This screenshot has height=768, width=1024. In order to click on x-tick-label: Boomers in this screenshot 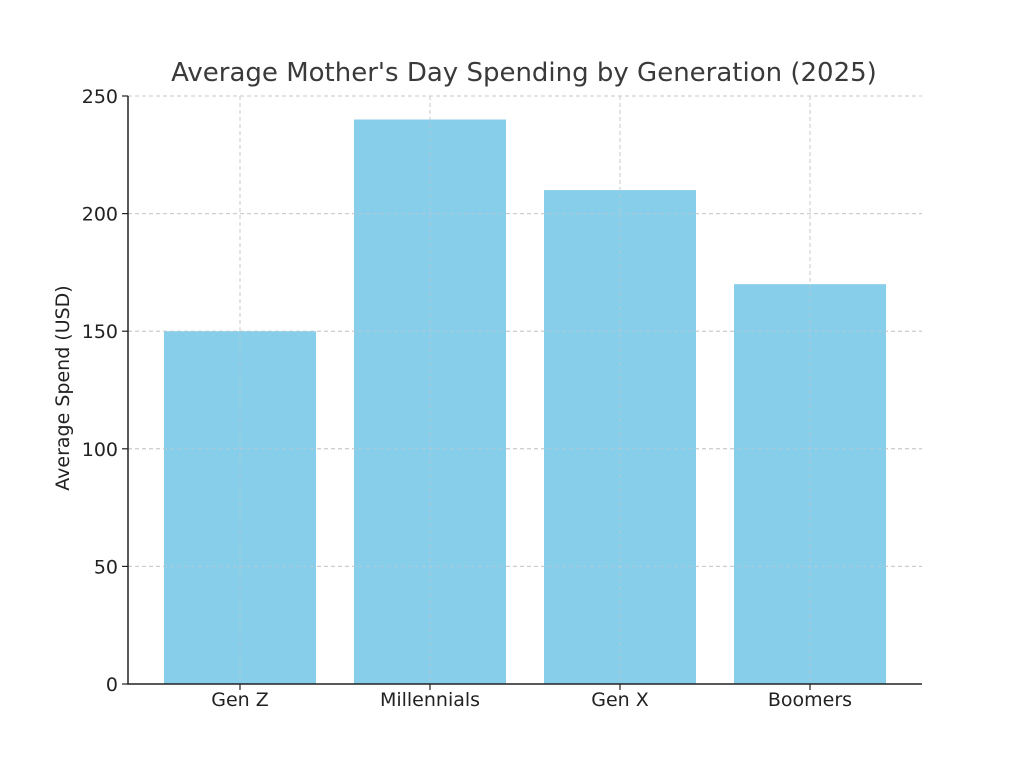, I will do `click(810, 700)`.